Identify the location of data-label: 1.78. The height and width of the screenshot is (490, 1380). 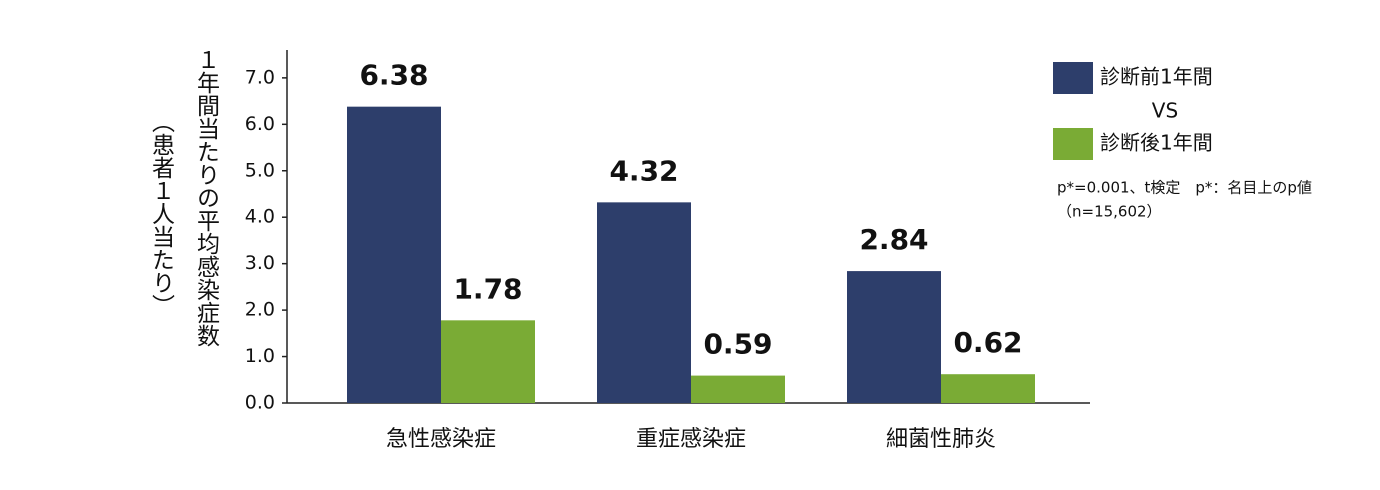
(487, 288).